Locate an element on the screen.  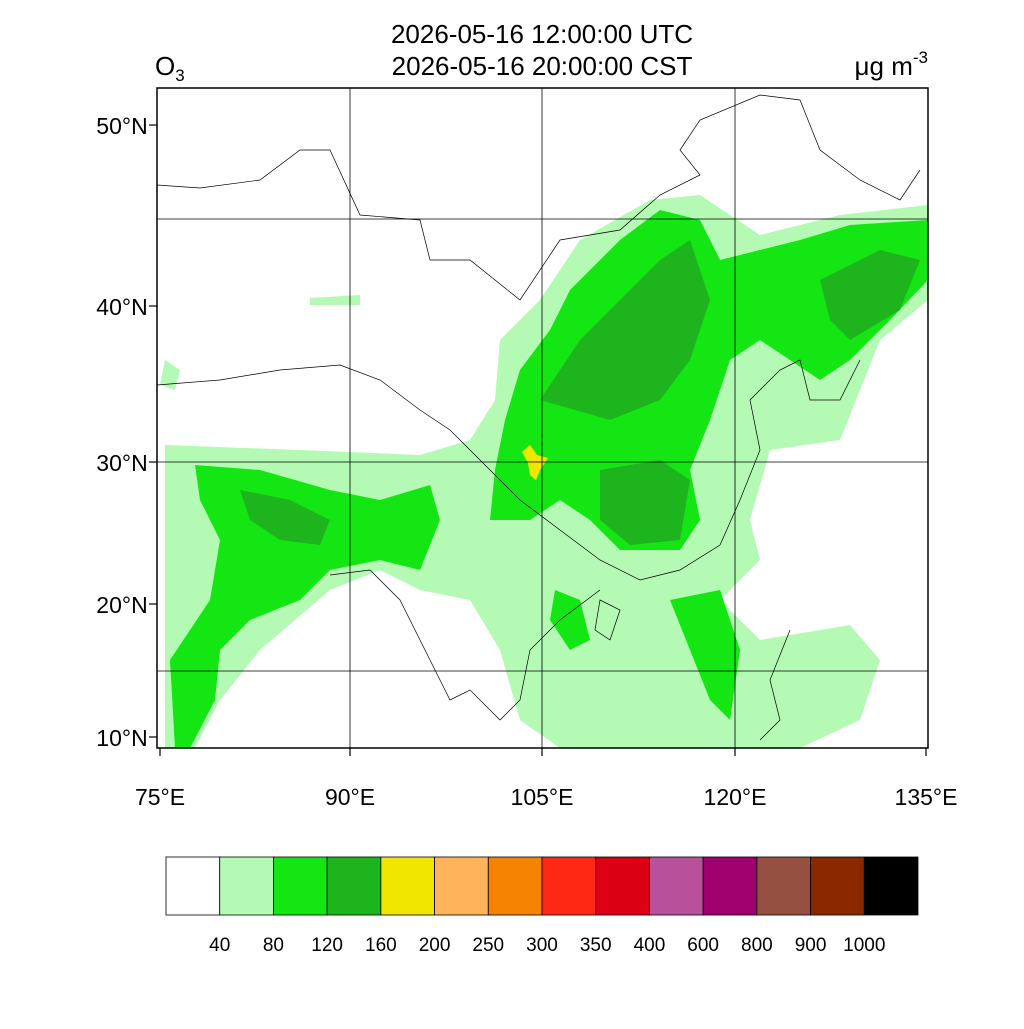
lon-label: 120°E is located at coordinates (735, 797).